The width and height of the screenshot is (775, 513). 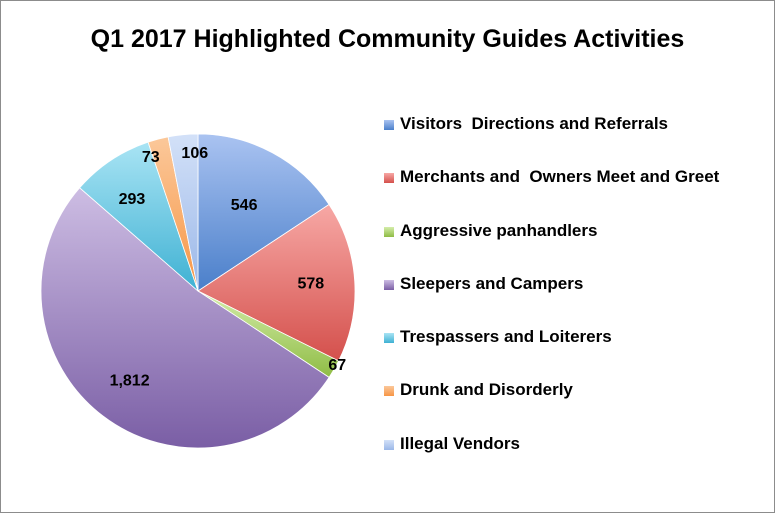 What do you see at coordinates (579, 406) in the screenshot?
I see `legend-item-6: Drunk and Disorderly` at bounding box center [579, 406].